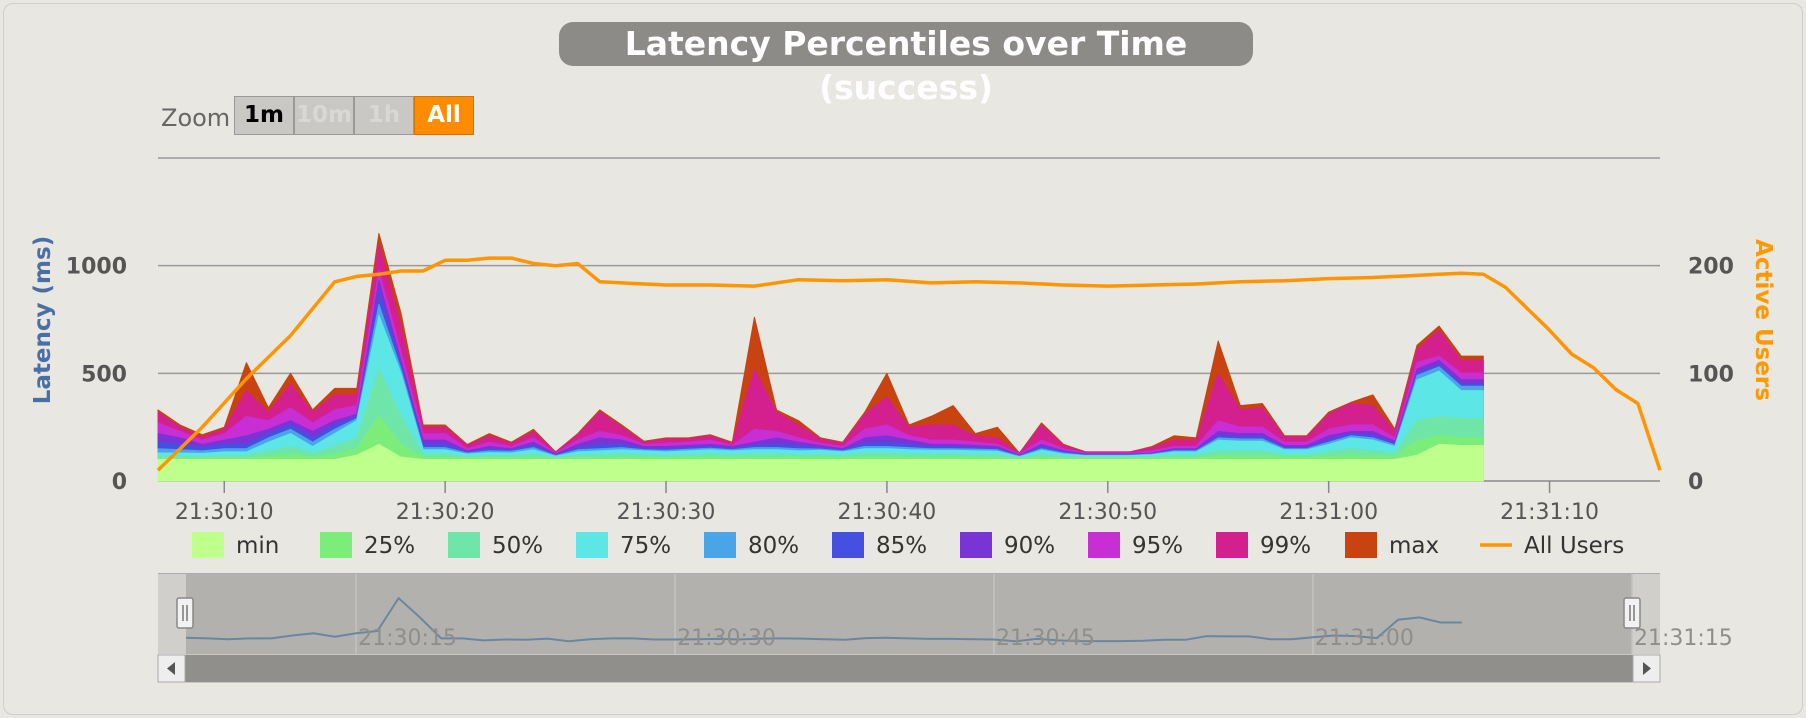 Image resolution: width=1806 pixels, height=718 pixels. I want to click on legend-item-50pct: 50%, so click(495, 545).